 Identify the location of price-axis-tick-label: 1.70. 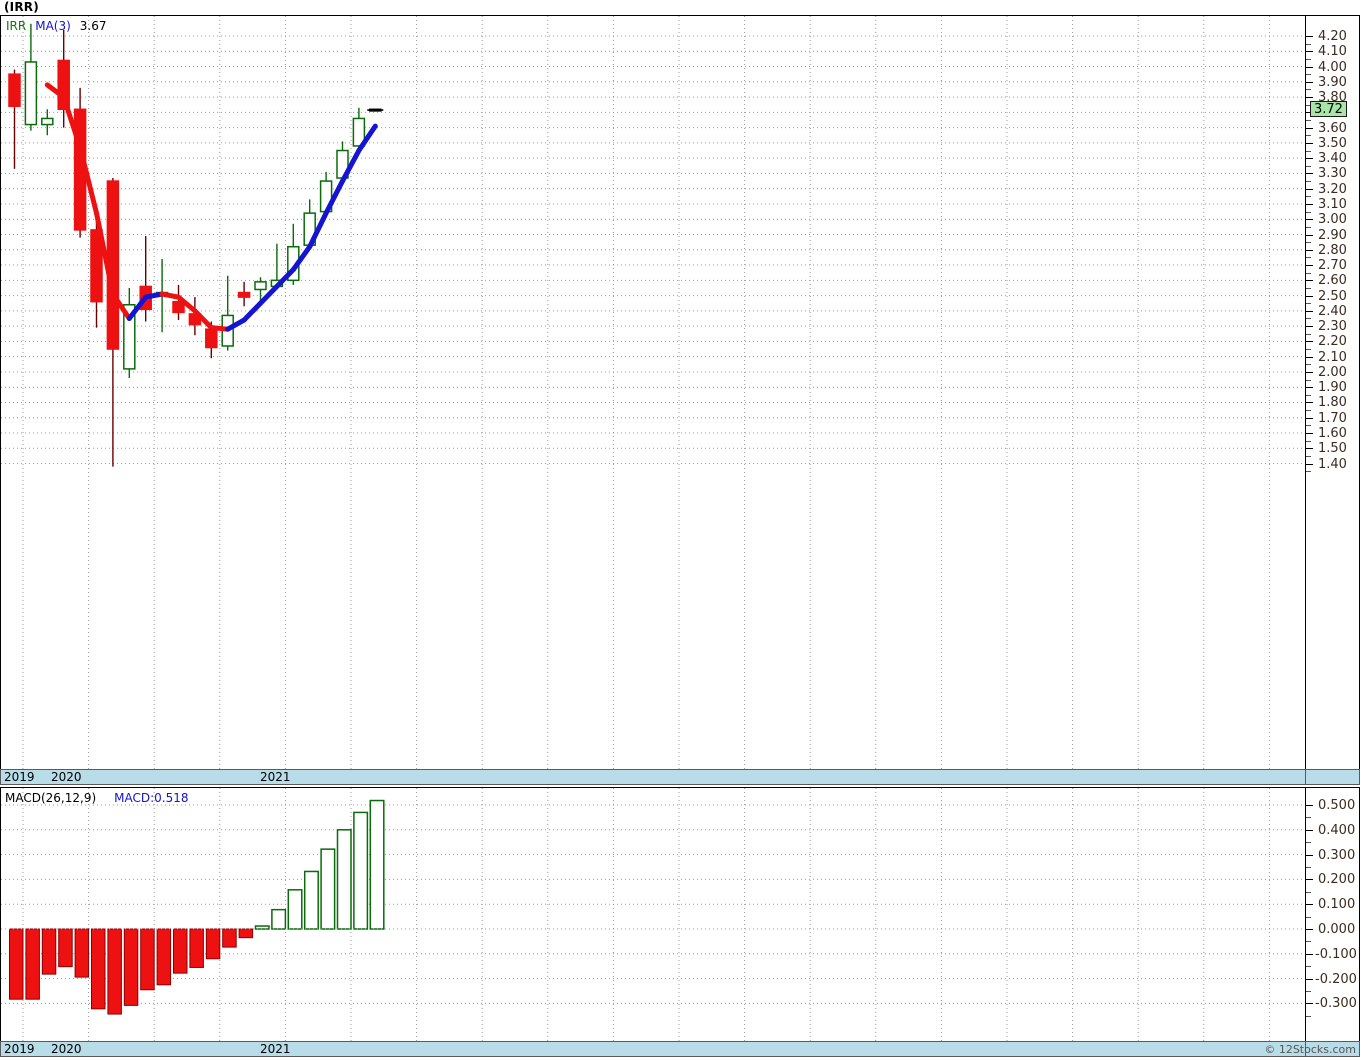
(1332, 418).